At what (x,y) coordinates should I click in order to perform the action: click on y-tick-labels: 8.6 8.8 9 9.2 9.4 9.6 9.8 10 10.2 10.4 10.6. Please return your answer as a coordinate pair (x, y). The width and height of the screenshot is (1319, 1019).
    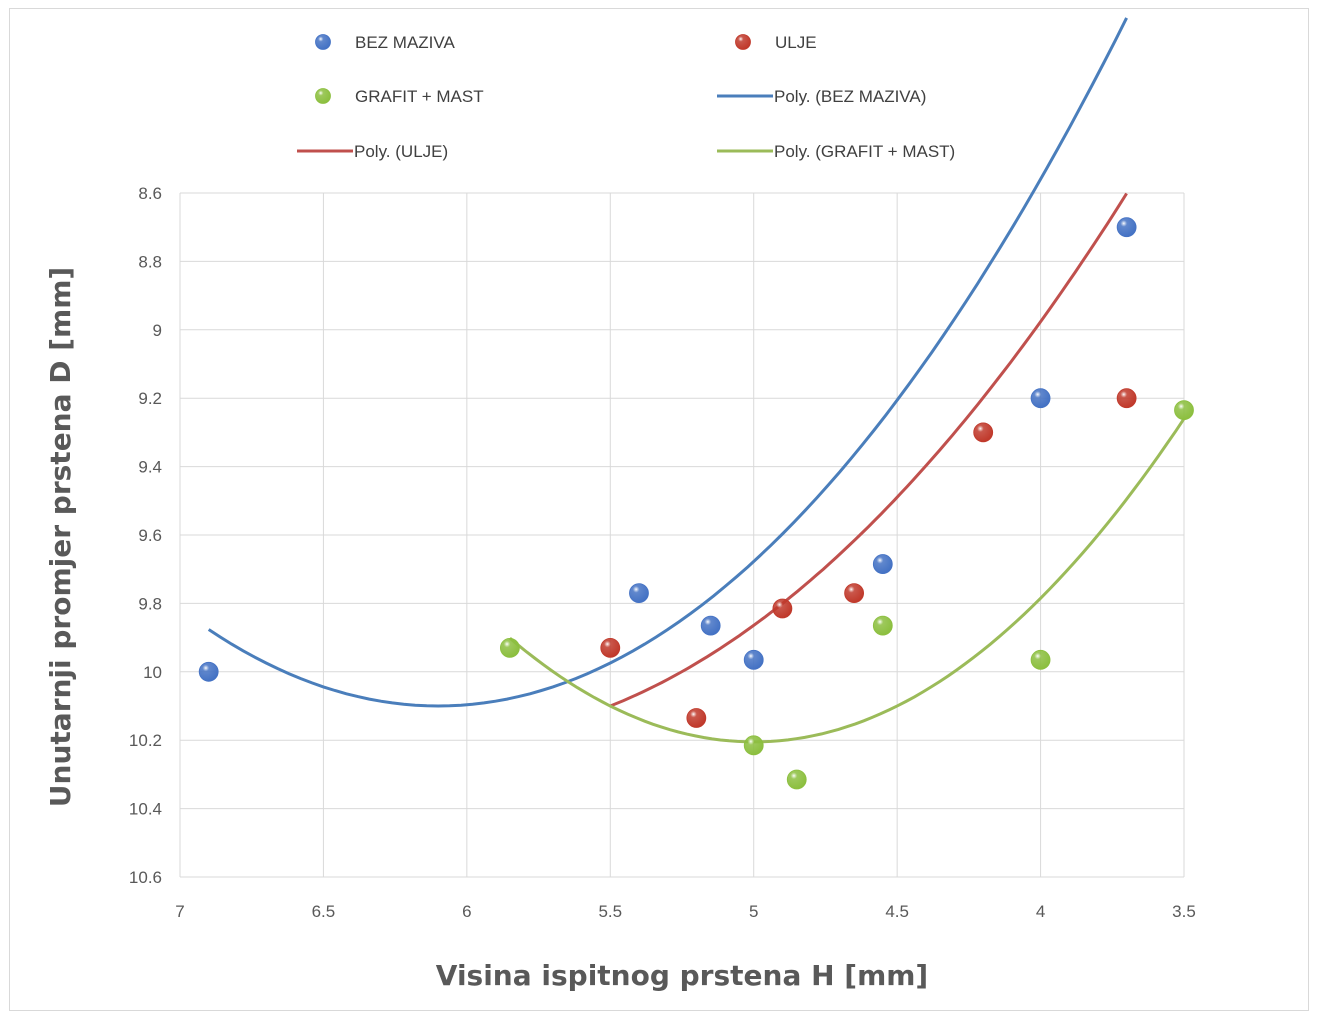
    Looking at the image, I should click on (145, 535).